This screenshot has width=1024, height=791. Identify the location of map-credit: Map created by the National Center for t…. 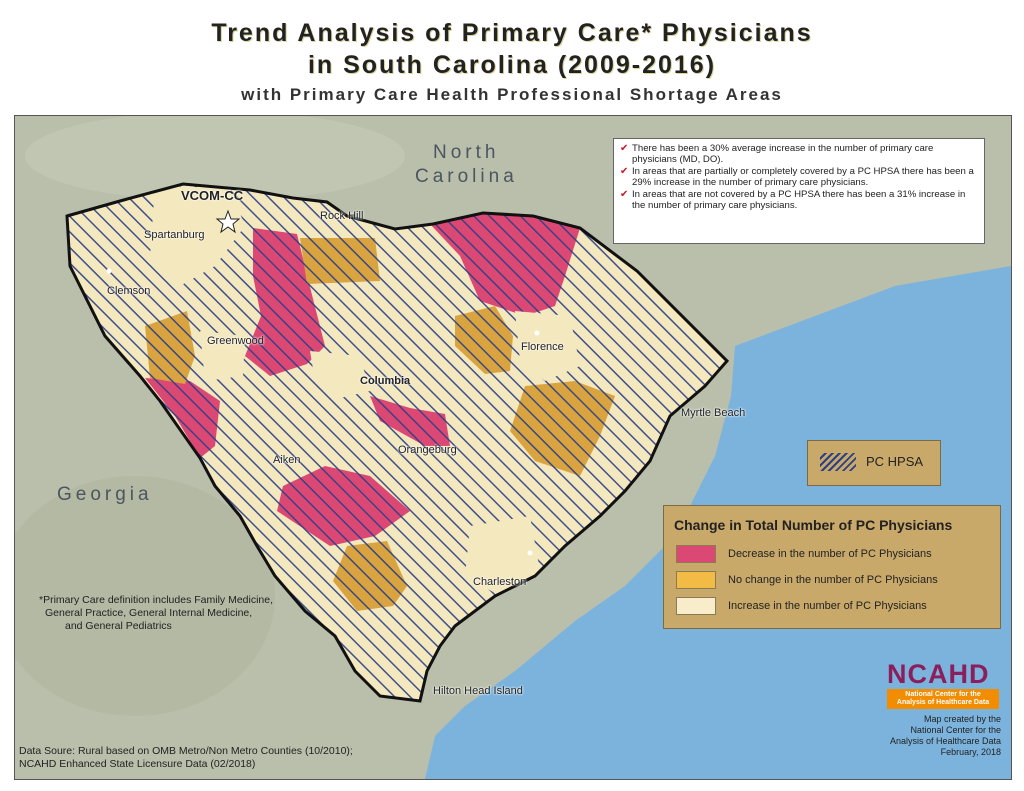
(945, 735).